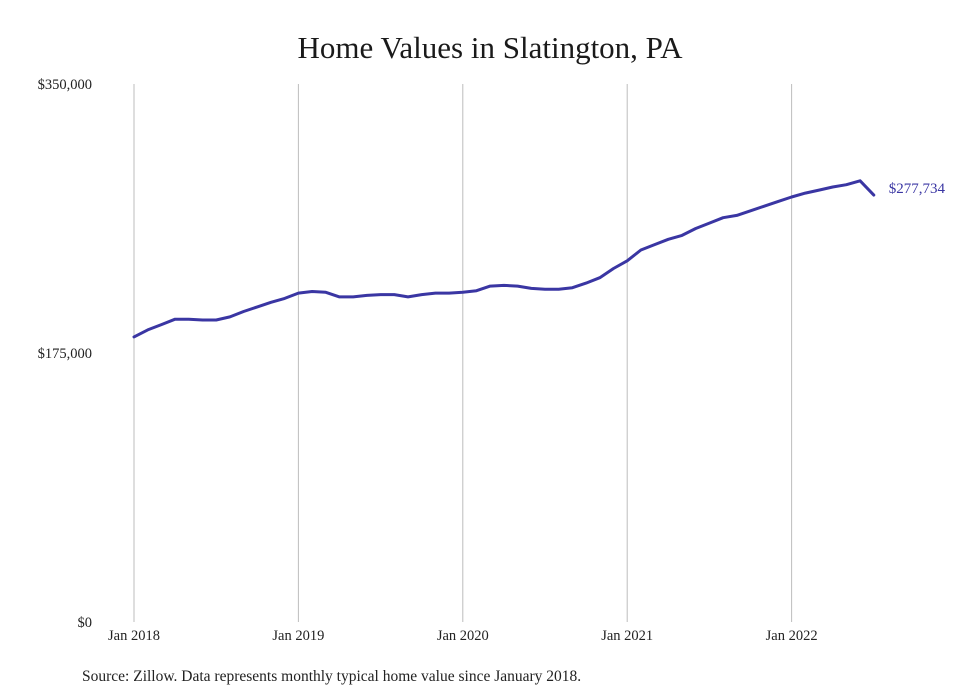 This screenshot has width=980, height=699. What do you see at coordinates (65, 85) in the screenshot?
I see `y-tick-label: $350,000` at bounding box center [65, 85].